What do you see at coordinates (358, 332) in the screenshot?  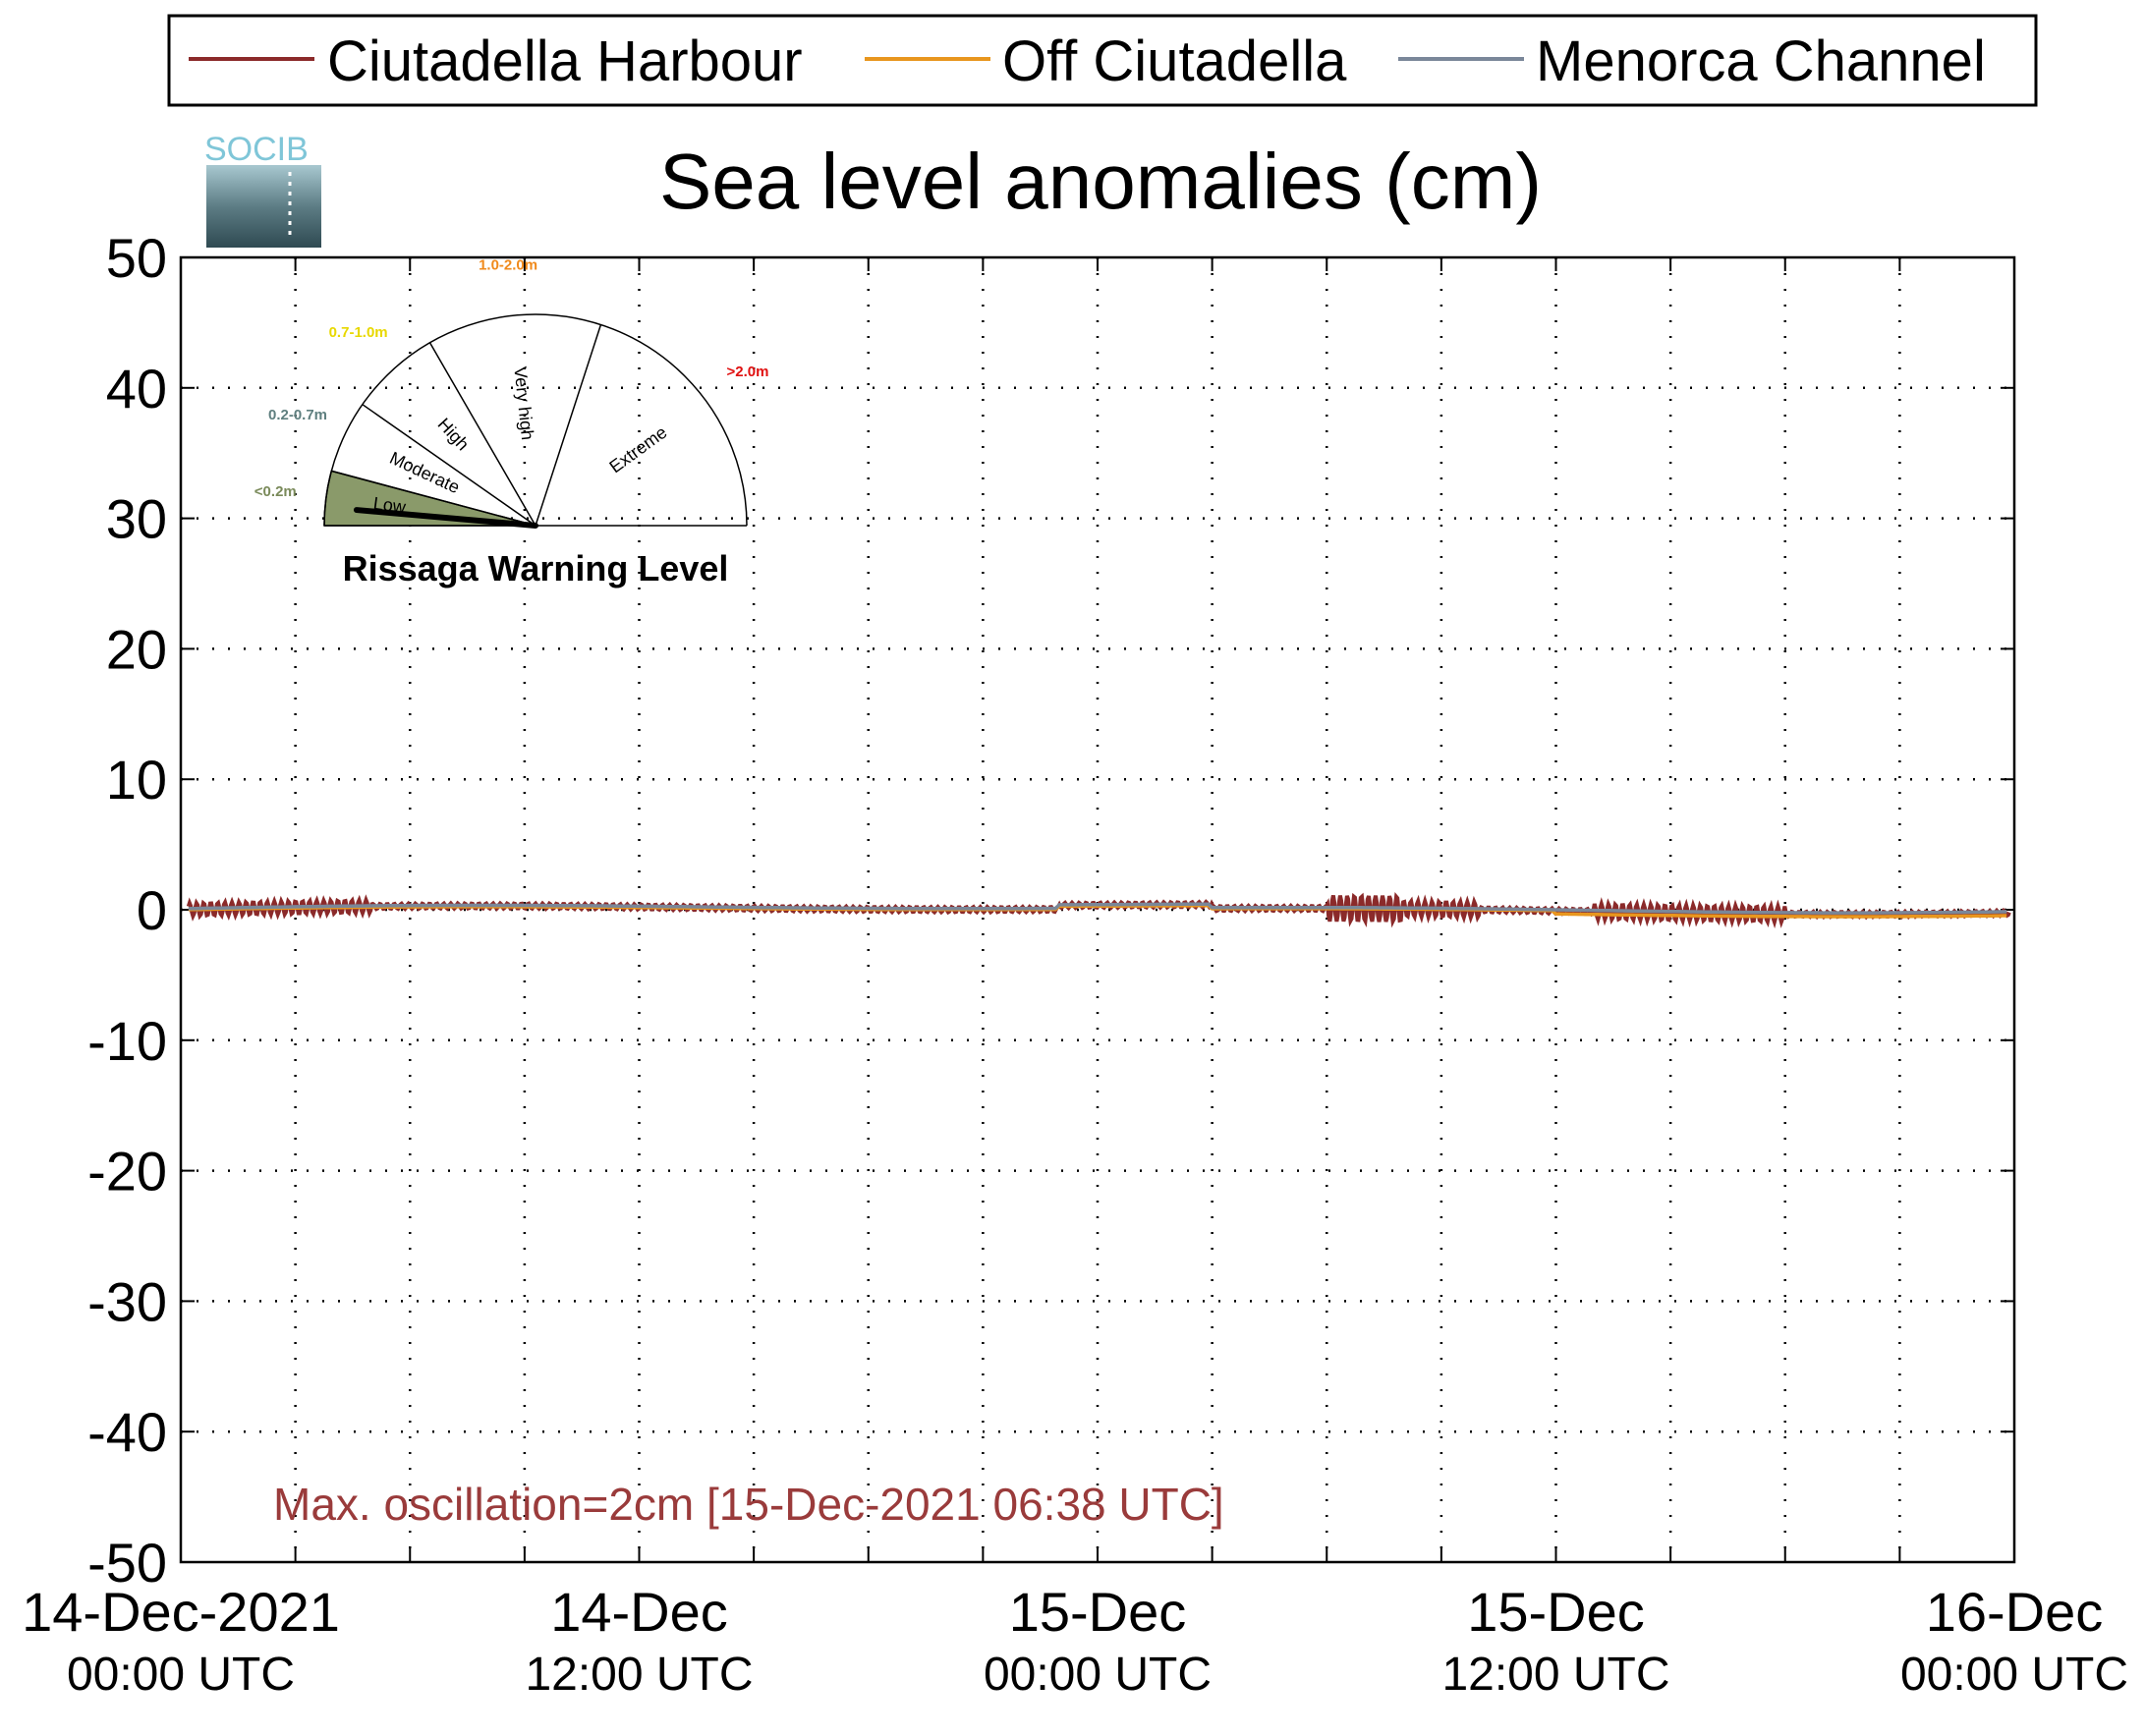 I see `gauge-range-label: 0.7-1.0m` at bounding box center [358, 332].